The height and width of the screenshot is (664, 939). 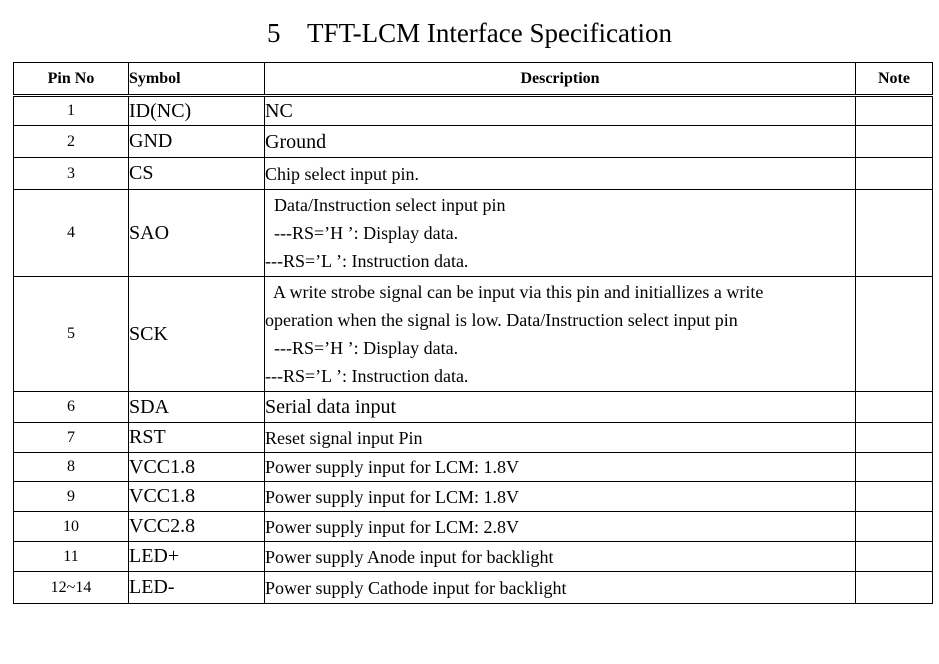 I want to click on table-header-row: Pin No Symbol Description Note, so click(x=473, y=79).